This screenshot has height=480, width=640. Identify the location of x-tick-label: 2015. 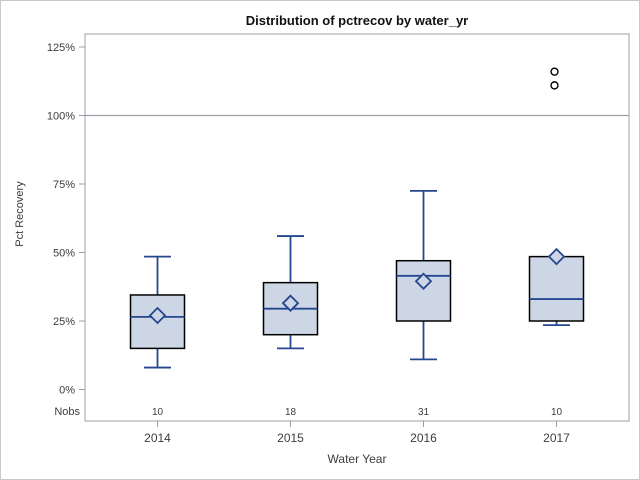
(290, 438).